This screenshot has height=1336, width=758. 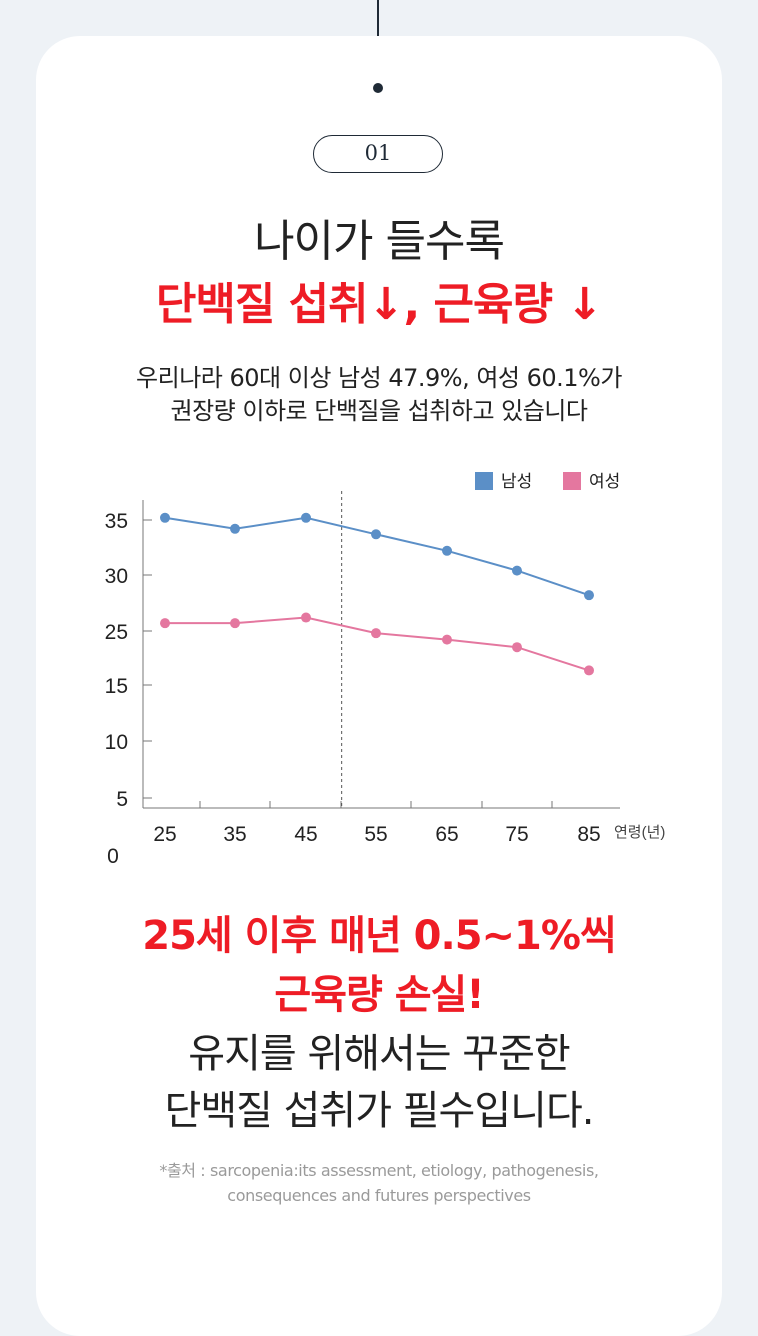 What do you see at coordinates (379, 1054) in the screenshot?
I see `conclusion-text-1: 유지를 위해서는 꾸준한` at bounding box center [379, 1054].